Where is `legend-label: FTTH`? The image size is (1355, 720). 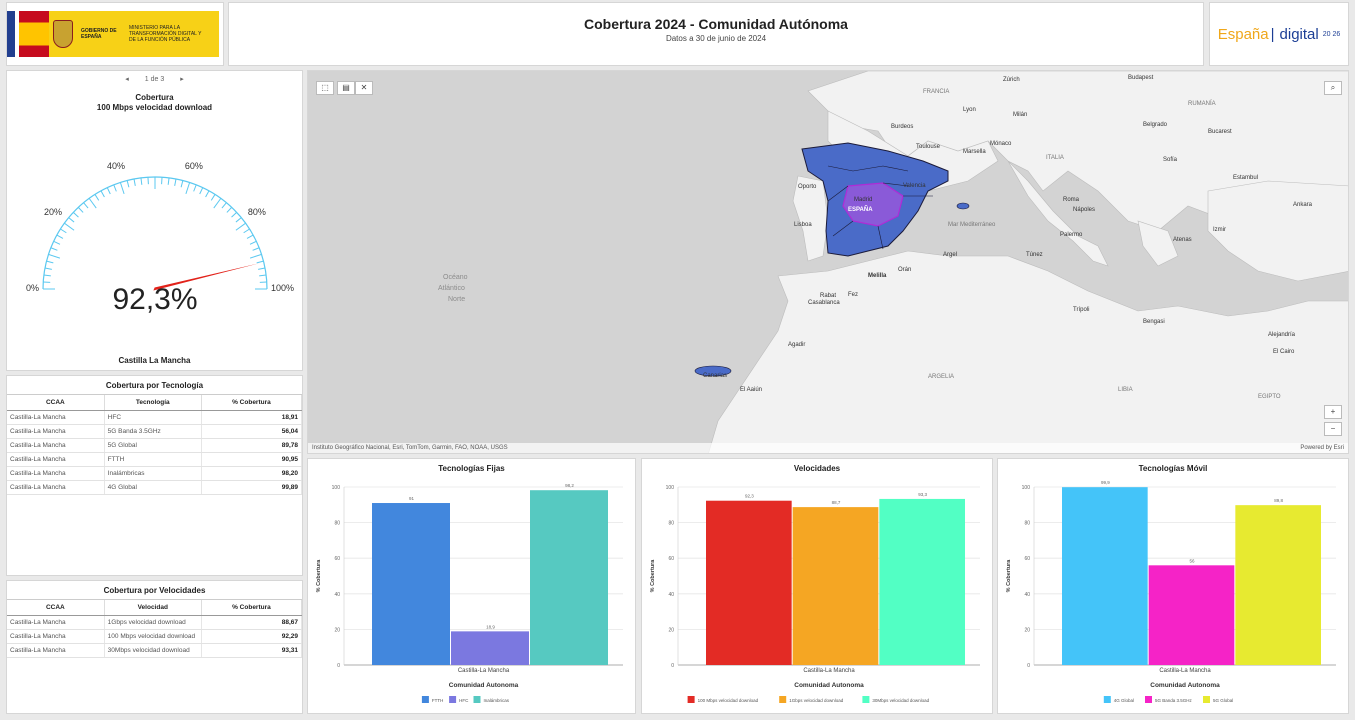
legend-label: FTTH is located at coordinates (438, 700).